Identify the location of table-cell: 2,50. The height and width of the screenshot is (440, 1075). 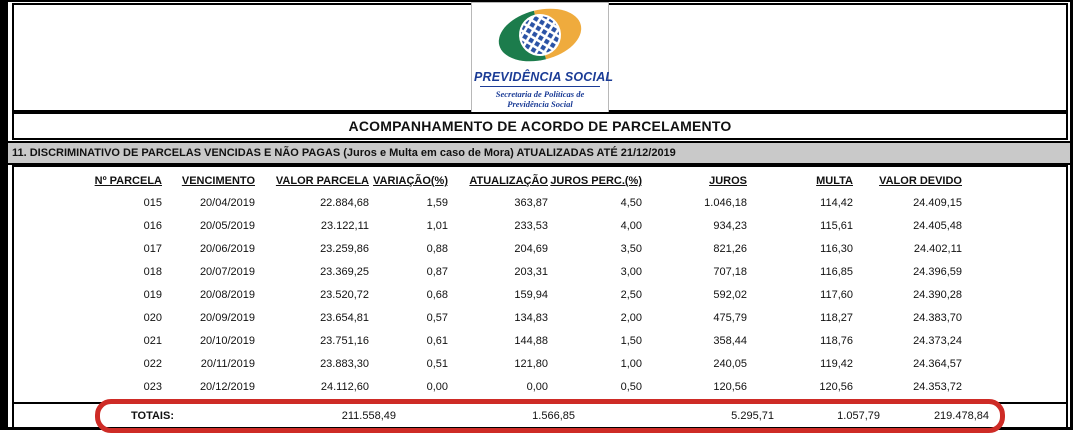
(631, 294).